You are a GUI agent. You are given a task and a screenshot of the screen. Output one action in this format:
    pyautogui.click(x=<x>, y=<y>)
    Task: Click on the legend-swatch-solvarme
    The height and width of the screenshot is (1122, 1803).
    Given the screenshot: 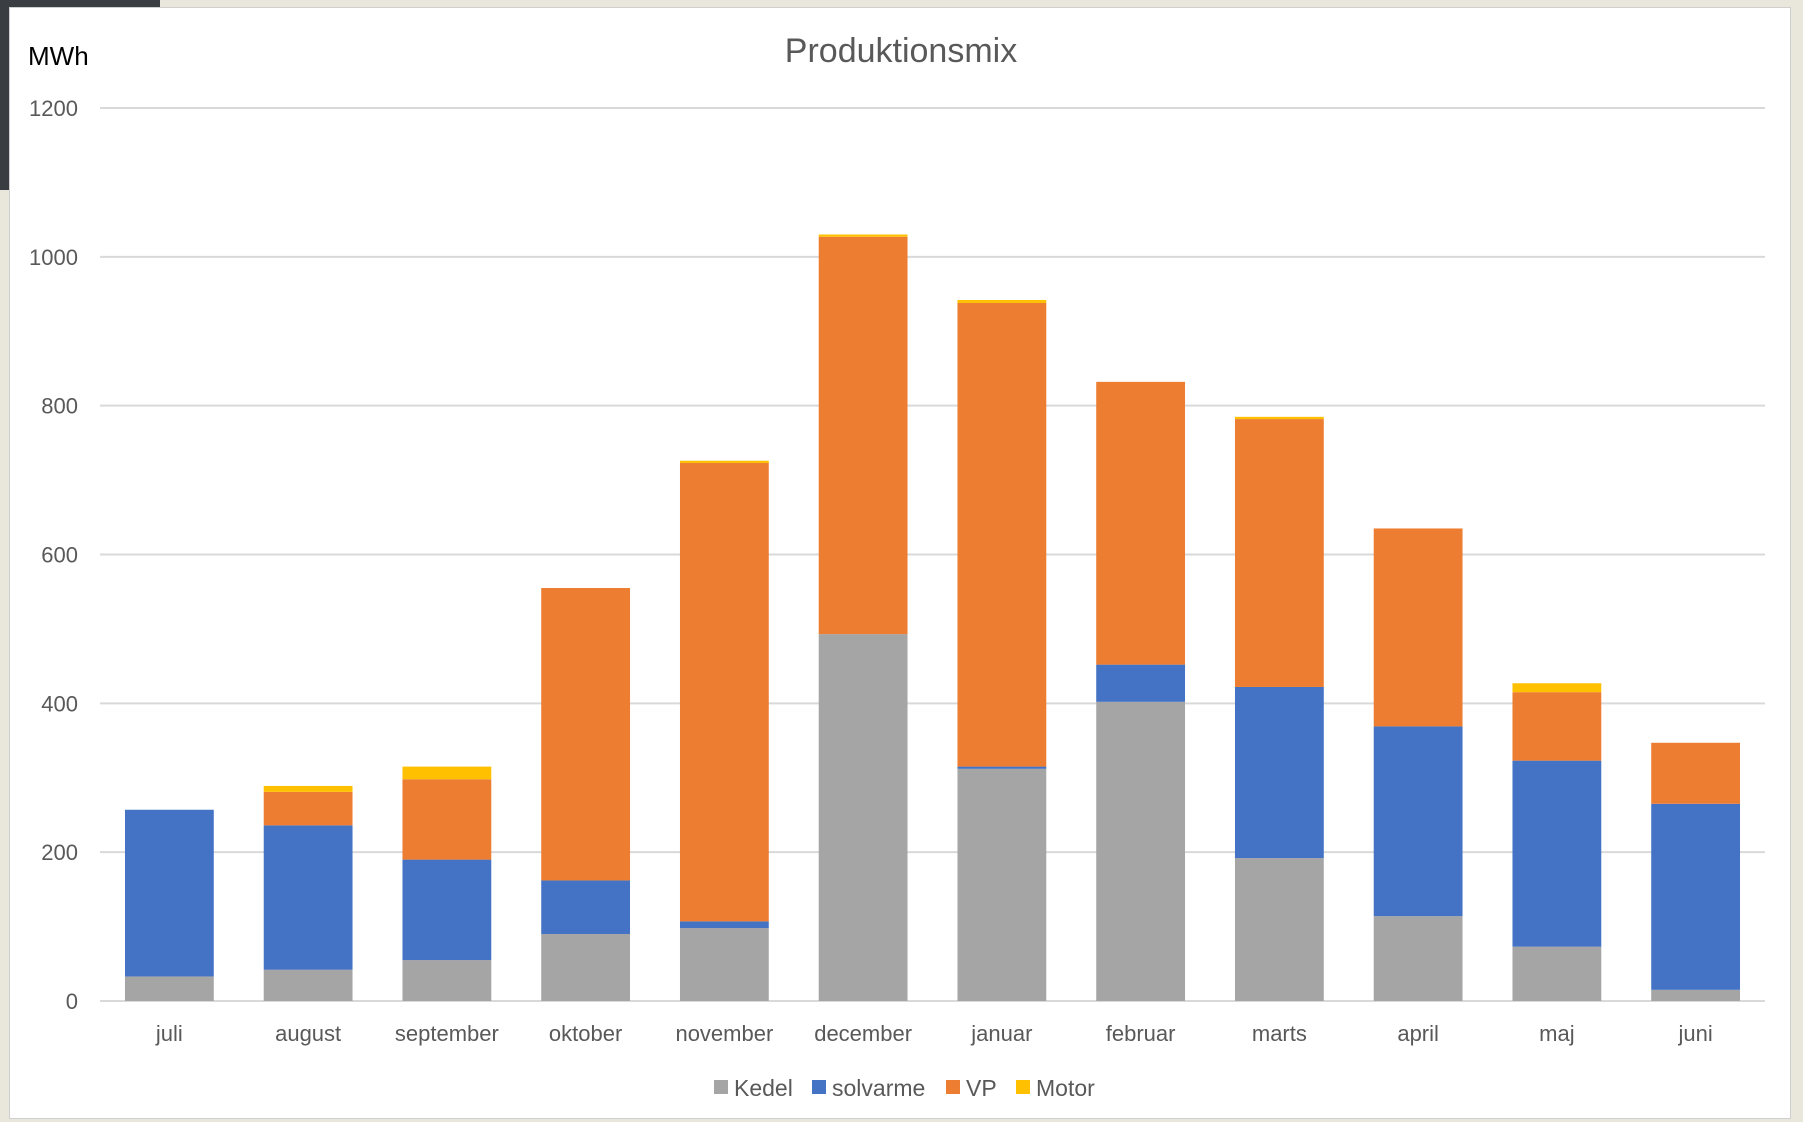 What is the action you would take?
    pyautogui.click(x=819, y=1087)
    